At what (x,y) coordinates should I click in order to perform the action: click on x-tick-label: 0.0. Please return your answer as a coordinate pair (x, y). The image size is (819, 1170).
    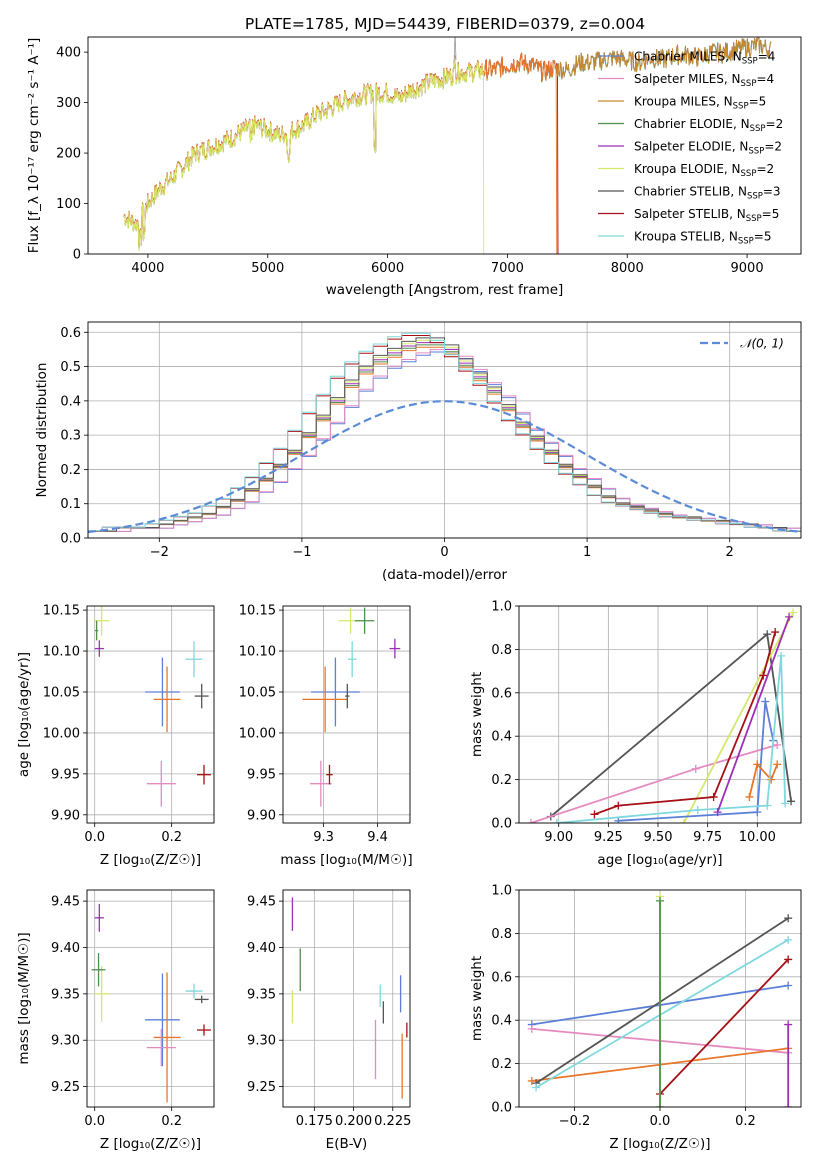
    Looking at the image, I should click on (94, 1121).